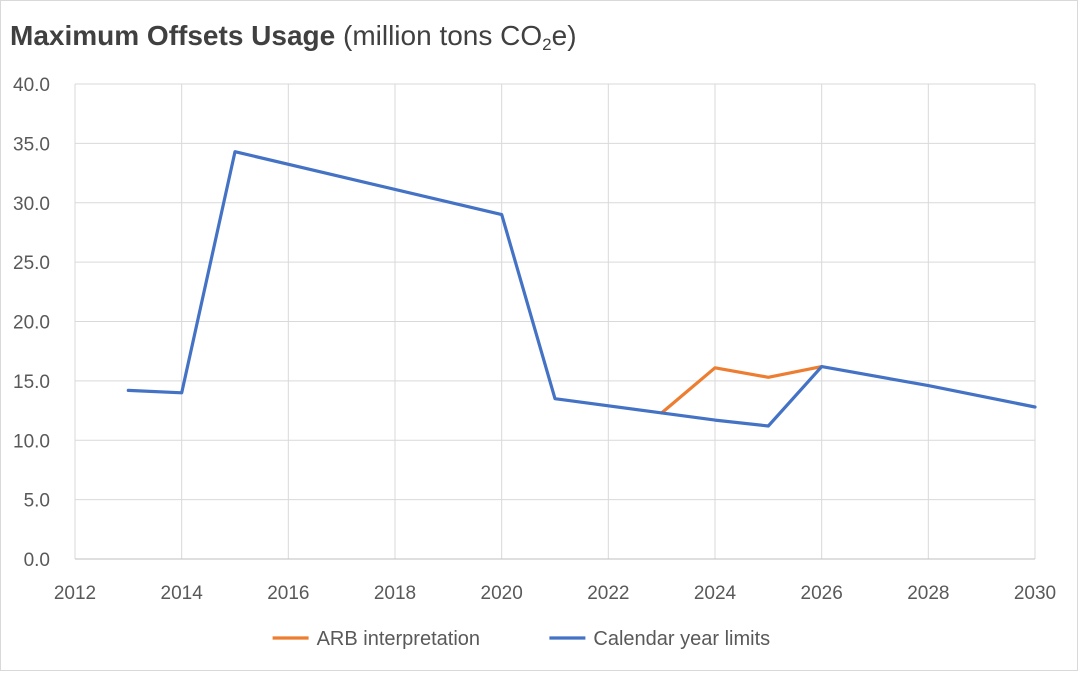 This screenshot has height=675, width=1080. Describe the element at coordinates (31, 204) in the screenshot. I see `y-tick-label: 30.0` at that location.